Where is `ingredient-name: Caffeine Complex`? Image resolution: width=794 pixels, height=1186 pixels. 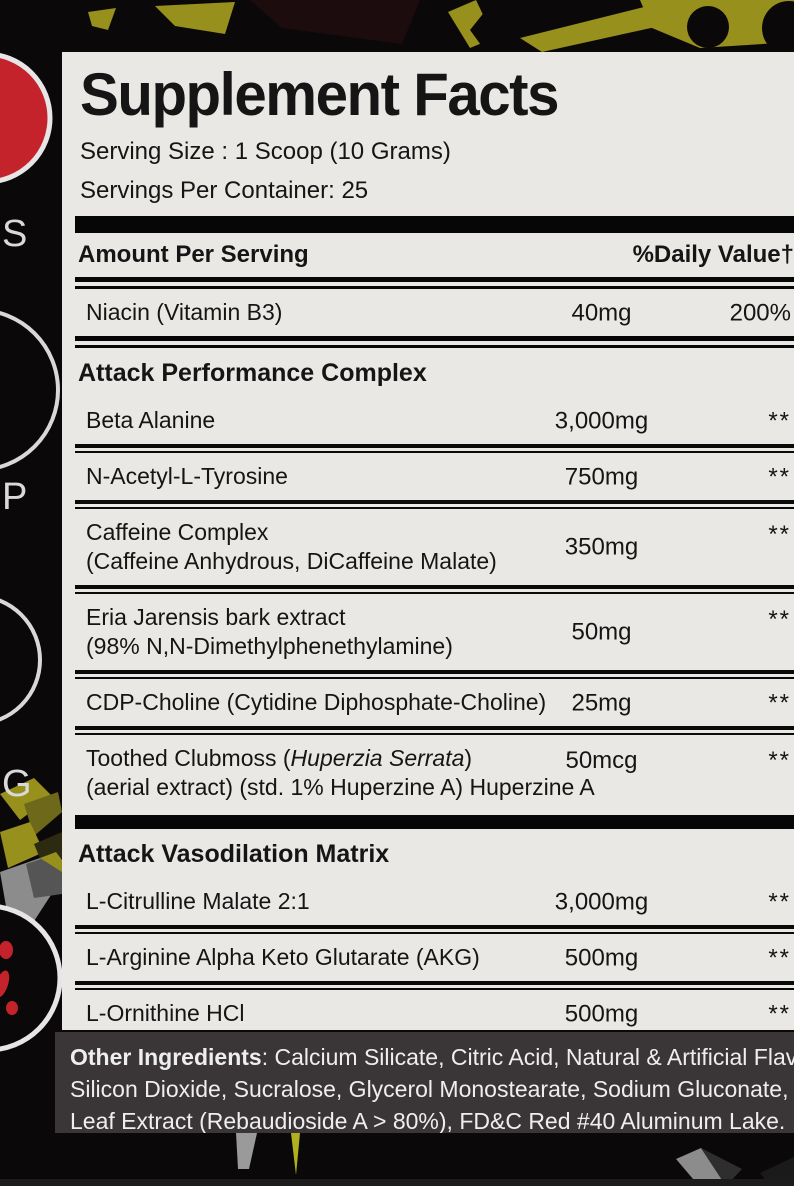
ingredient-name: Caffeine Complex is located at coordinates (177, 532).